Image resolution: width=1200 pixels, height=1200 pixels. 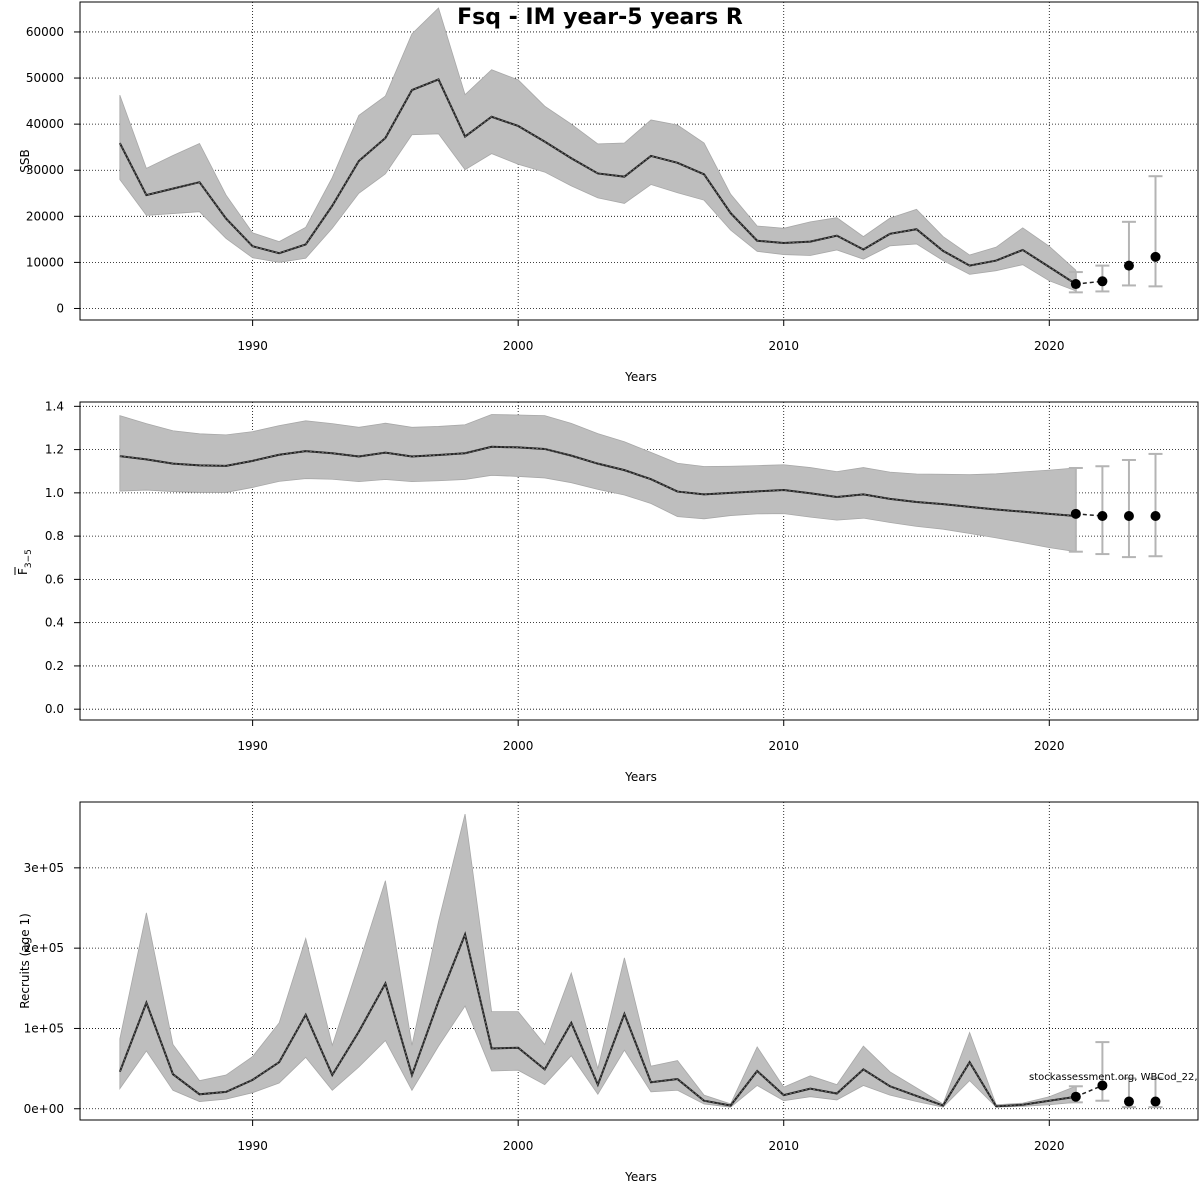 I want to click on confidence-band, so click(x=598, y=483).